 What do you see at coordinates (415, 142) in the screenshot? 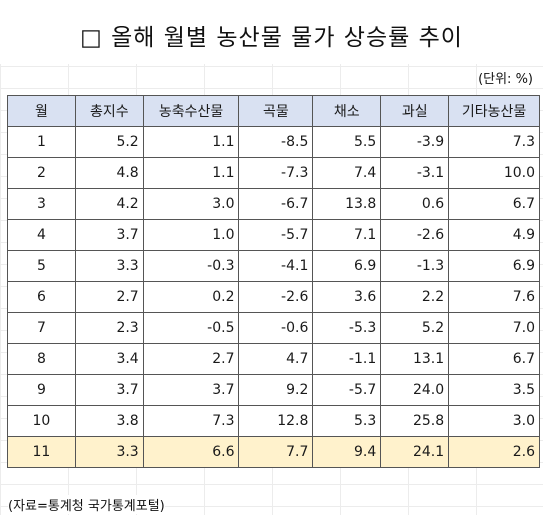
I see `cell-fruit: -3.9` at bounding box center [415, 142].